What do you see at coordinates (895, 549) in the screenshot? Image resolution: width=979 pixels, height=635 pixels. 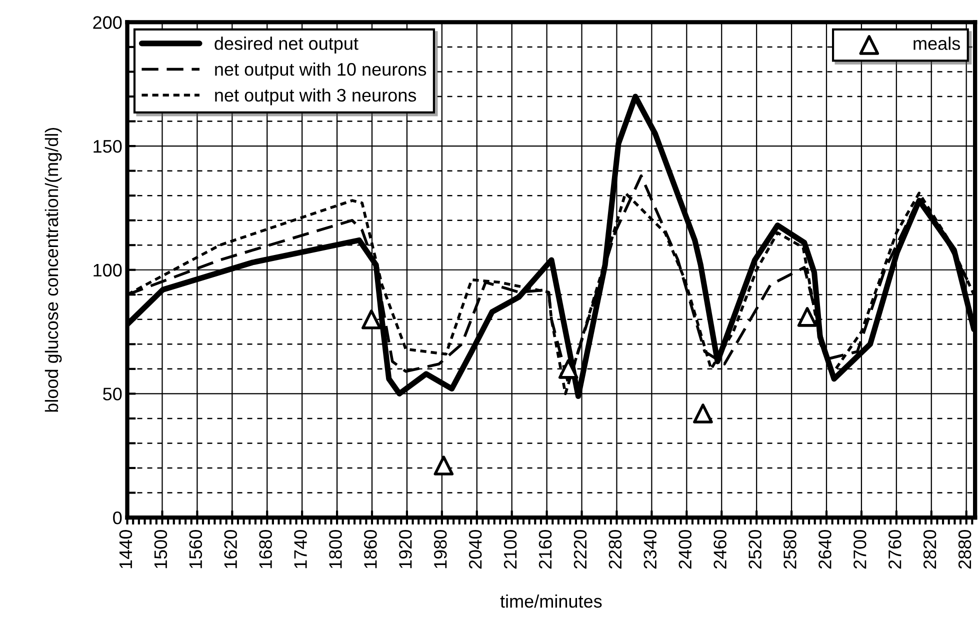 I see `x-tick-label: 2760` at bounding box center [895, 549].